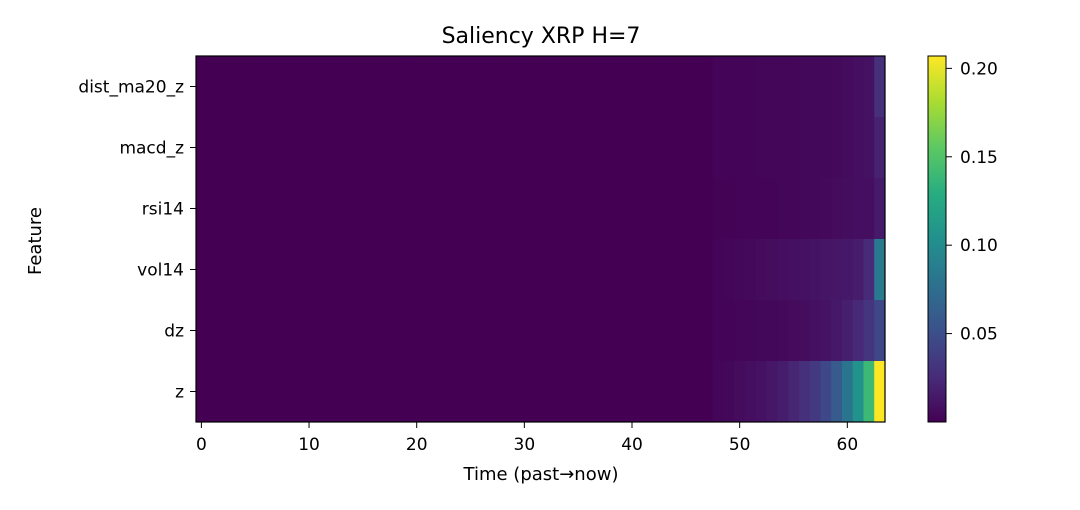  What do you see at coordinates (309, 445) in the screenshot?
I see `x-tick-label: 10` at bounding box center [309, 445].